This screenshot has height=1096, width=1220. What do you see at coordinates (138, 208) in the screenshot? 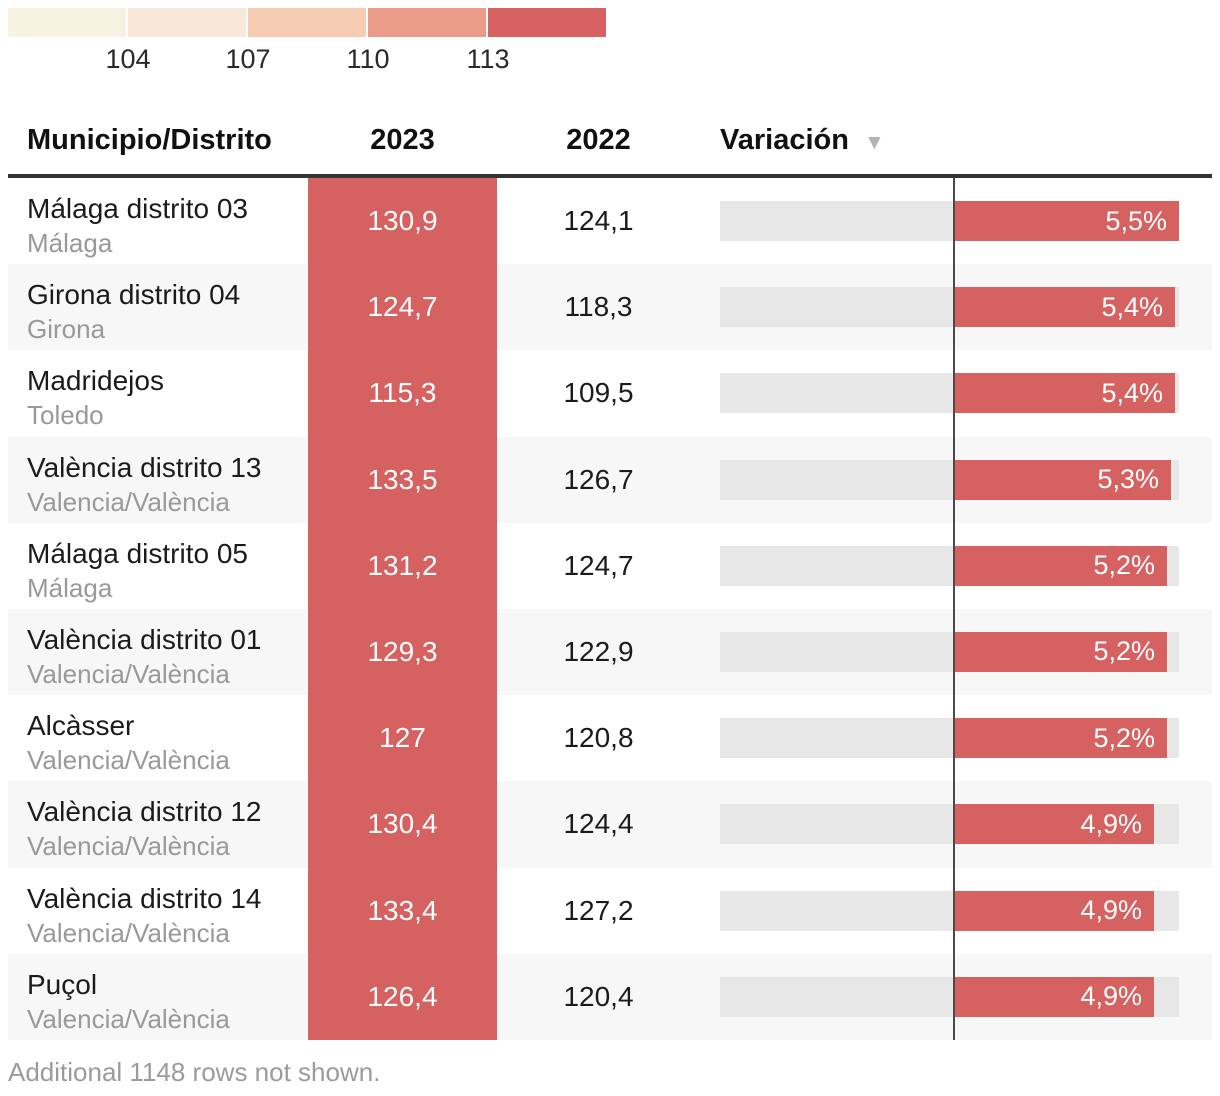
I see `municipality-name: Málaga distrito 03` at bounding box center [138, 208].